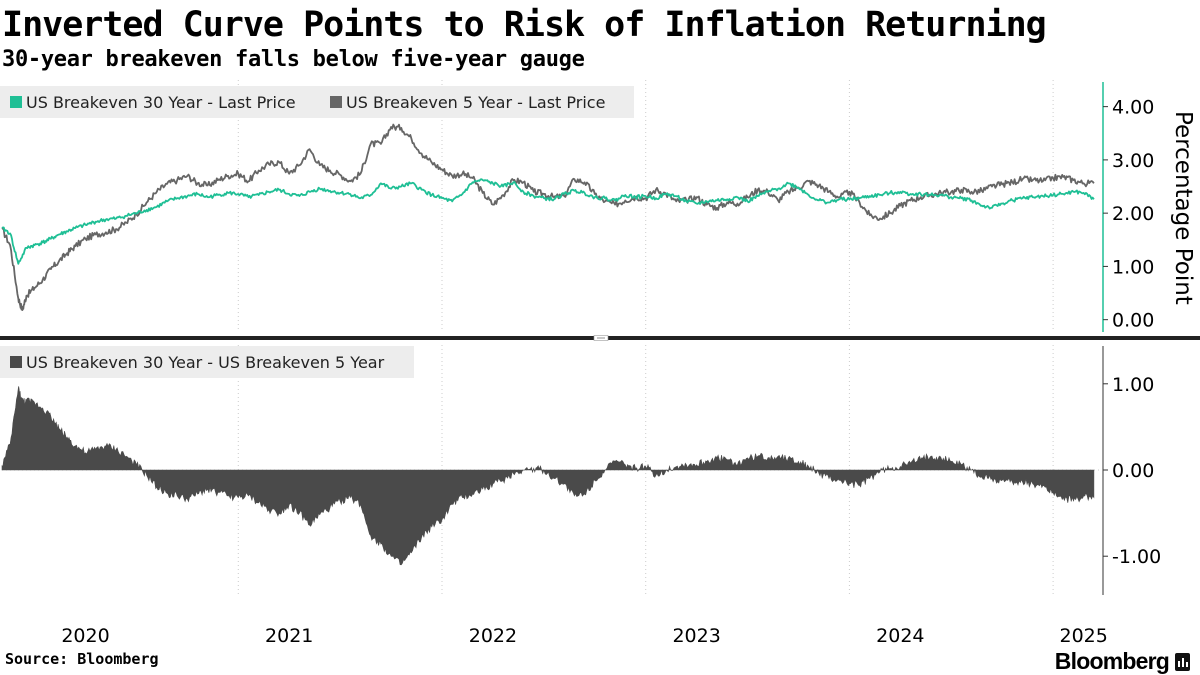  Describe the element at coordinates (475, 102) in the screenshot. I see `legend-5y-label: US Breakeven 5 Year - Last Price` at that location.